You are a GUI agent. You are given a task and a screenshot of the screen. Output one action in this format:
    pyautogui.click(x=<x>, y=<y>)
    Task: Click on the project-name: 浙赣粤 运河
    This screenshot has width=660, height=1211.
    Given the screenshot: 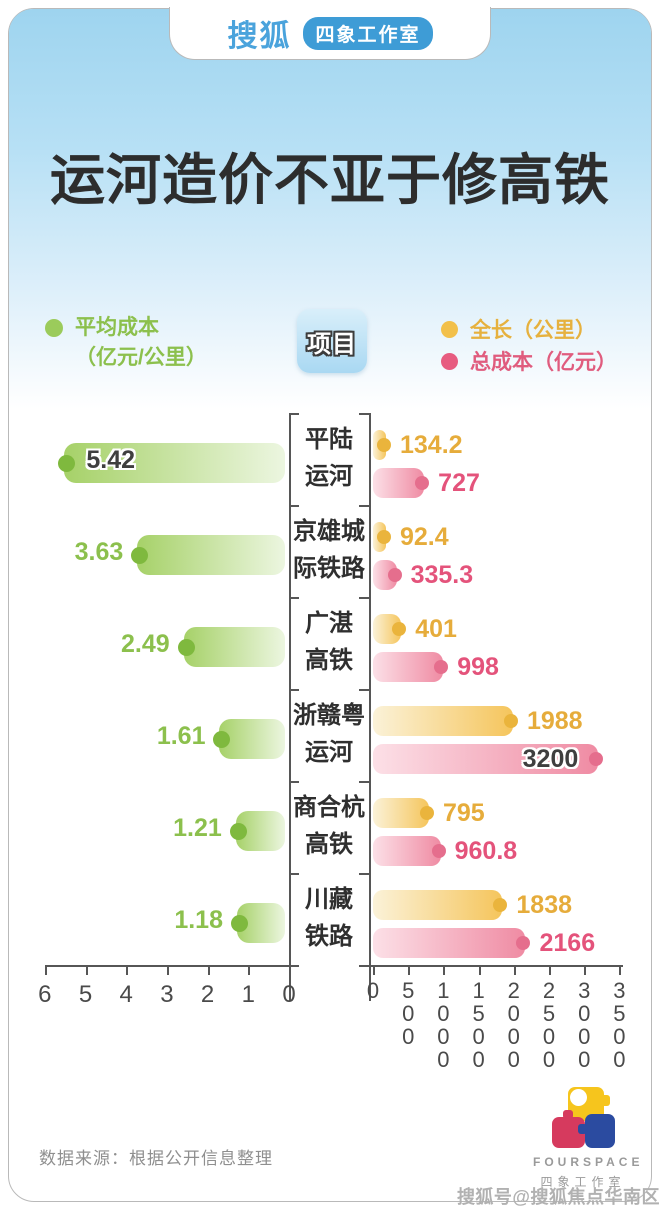 What is the action you would take?
    pyautogui.click(x=329, y=734)
    